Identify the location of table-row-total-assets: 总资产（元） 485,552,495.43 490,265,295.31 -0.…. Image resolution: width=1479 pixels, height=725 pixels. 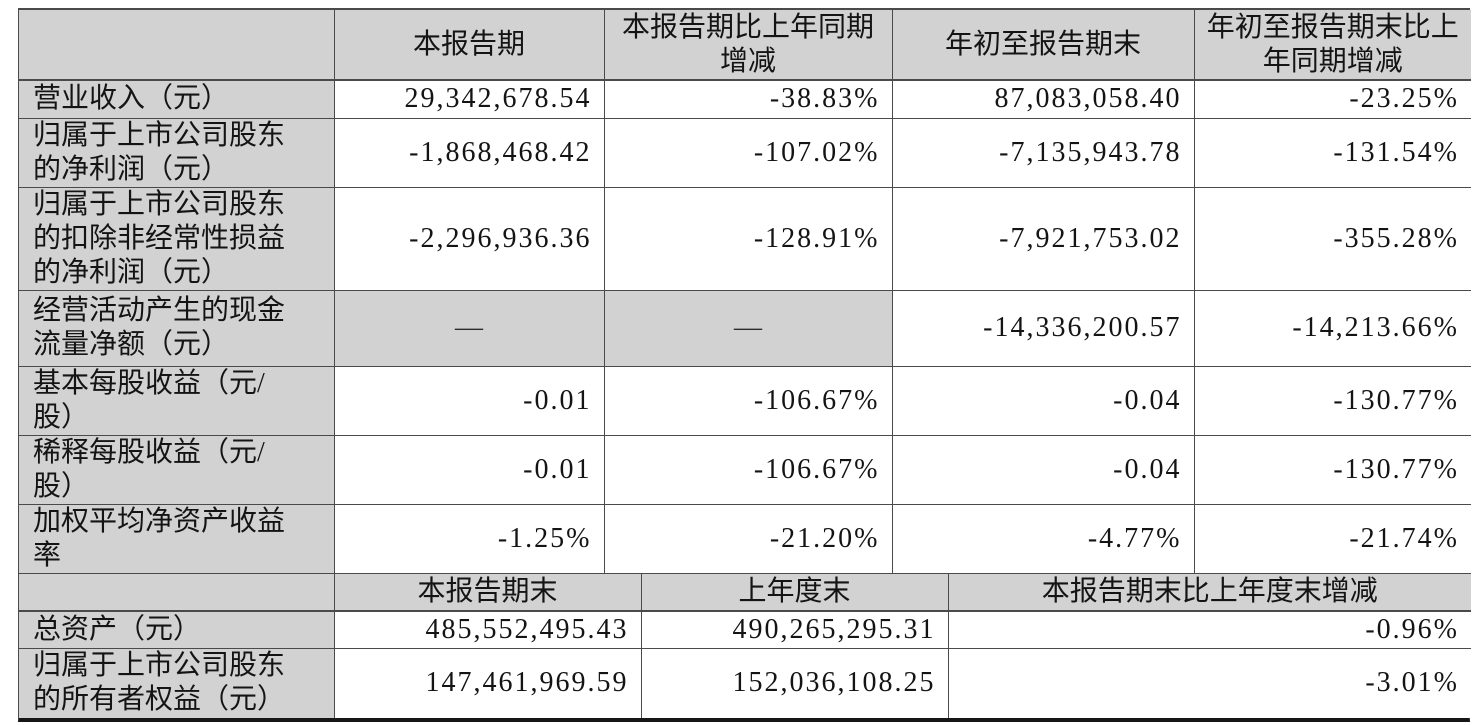
(745, 629).